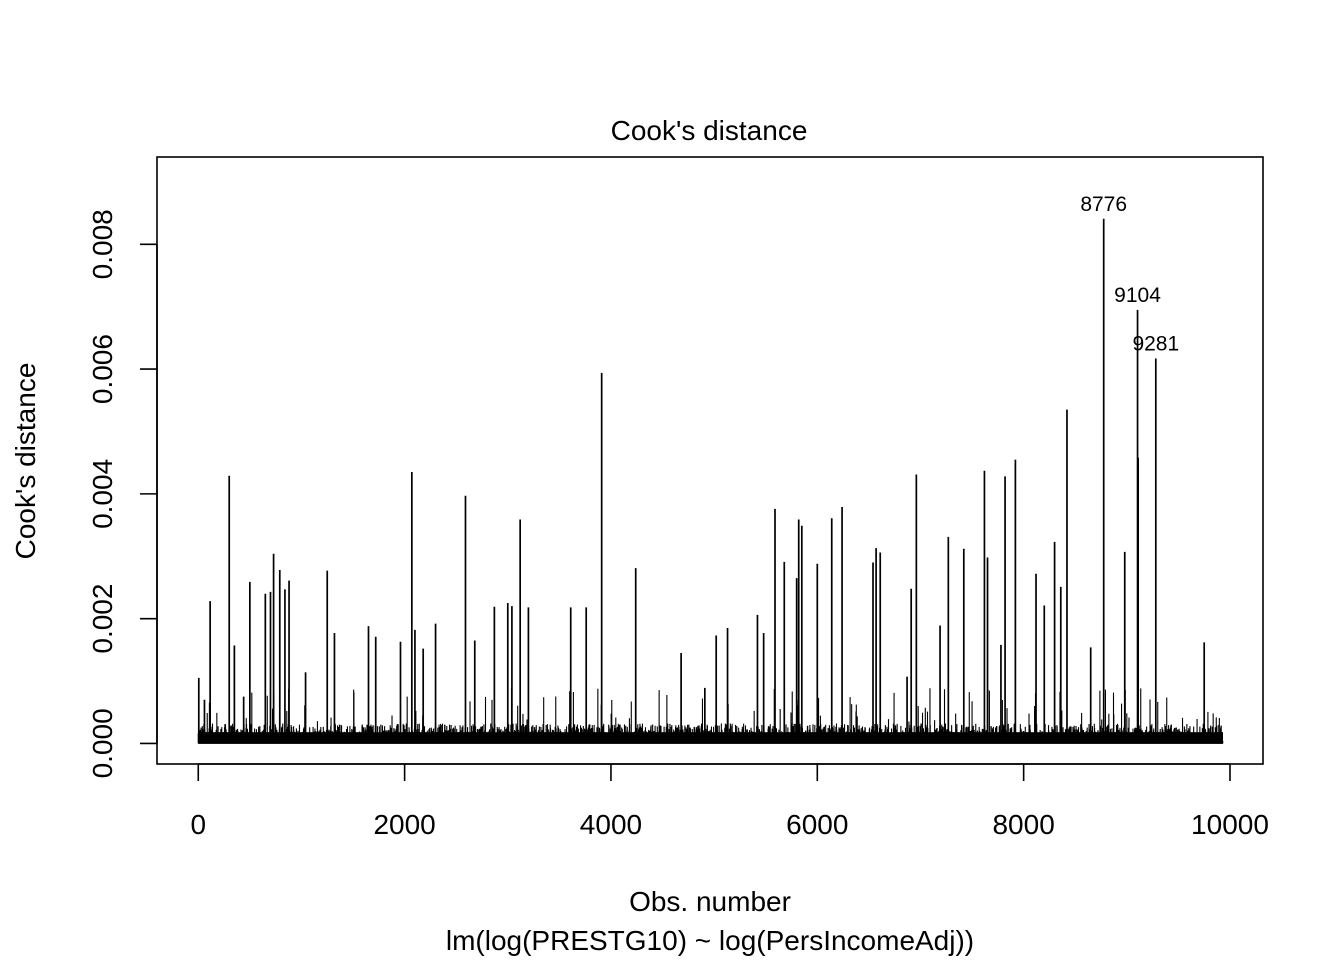  I want to click on observation-label: 8776, so click(1103, 204).